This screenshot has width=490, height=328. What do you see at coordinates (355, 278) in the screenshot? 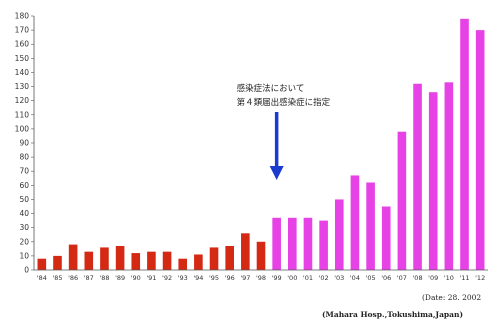
I see `x-tick-label: '04` at bounding box center [355, 278].